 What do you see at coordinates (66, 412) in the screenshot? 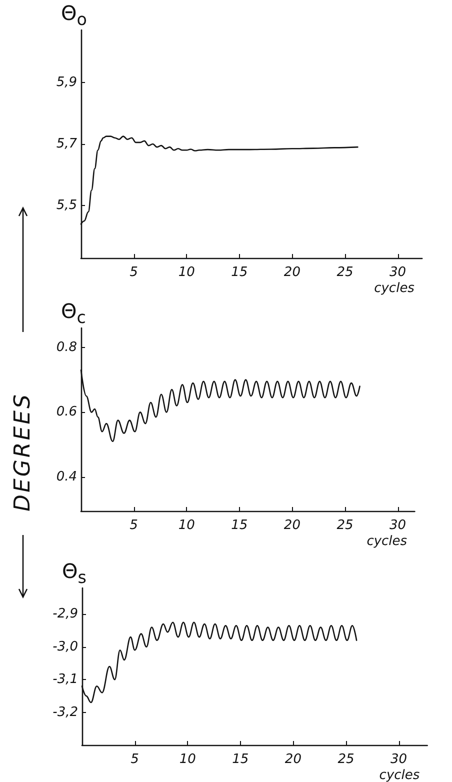
I see `y-tick-label: 0.6` at bounding box center [66, 412].